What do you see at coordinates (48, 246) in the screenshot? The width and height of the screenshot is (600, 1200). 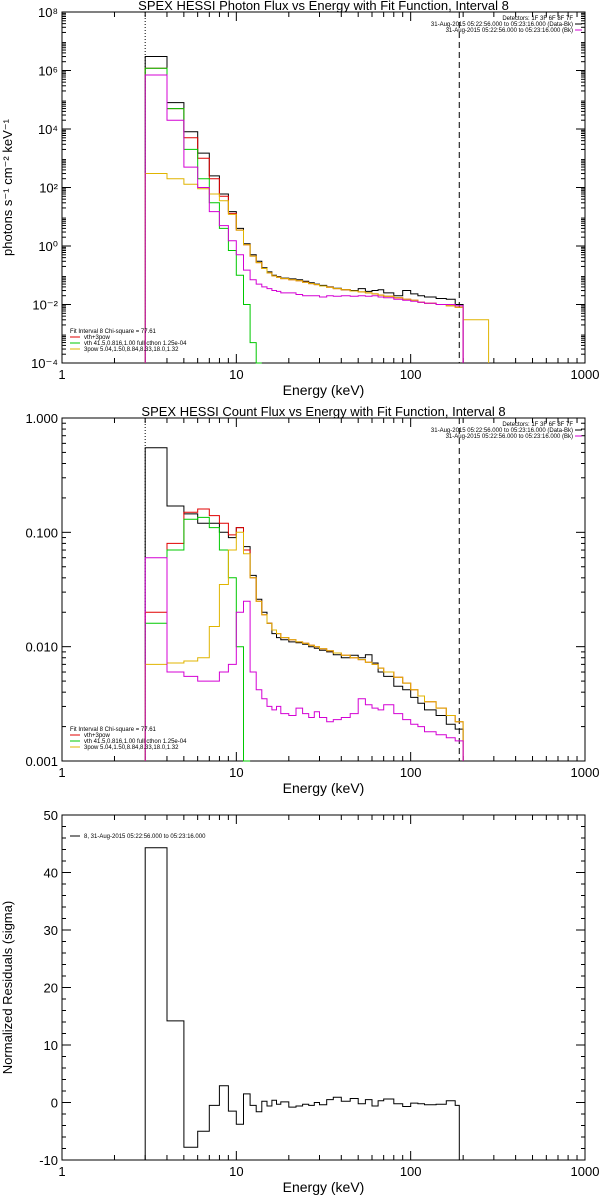 I see `y-tick-label: 10⁰` at bounding box center [48, 246].